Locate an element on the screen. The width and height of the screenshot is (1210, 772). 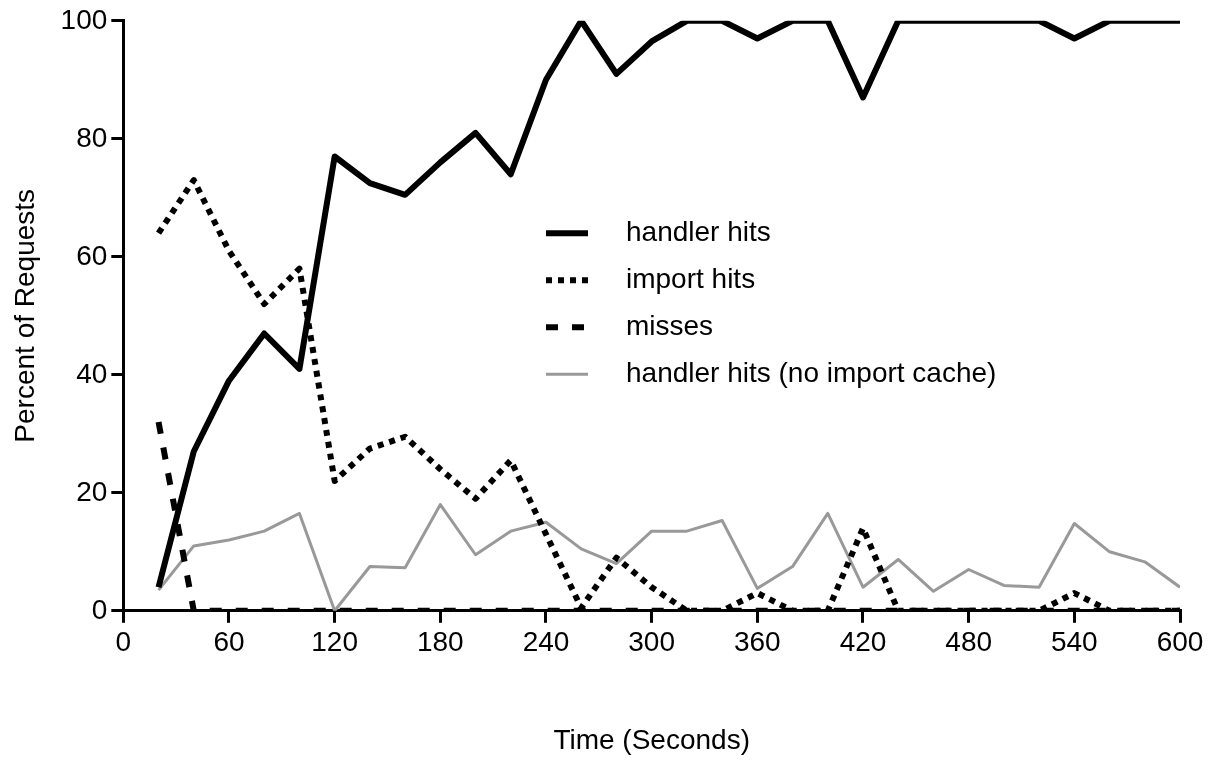
x-tick-label: 240 is located at coordinates (546, 642).